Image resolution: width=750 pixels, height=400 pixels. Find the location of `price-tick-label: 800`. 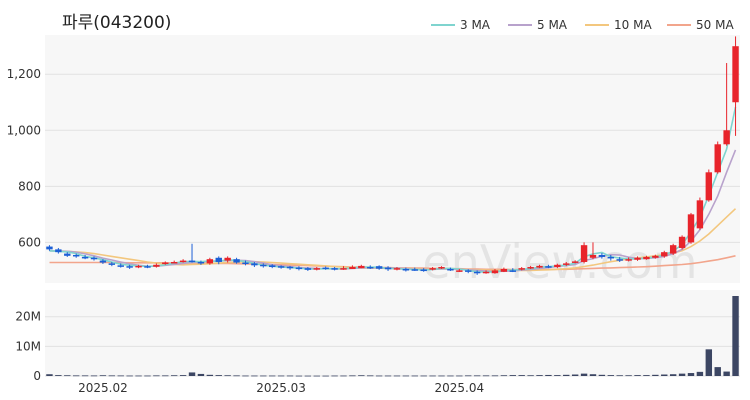

price-tick-label: 800 is located at coordinates (29, 186).